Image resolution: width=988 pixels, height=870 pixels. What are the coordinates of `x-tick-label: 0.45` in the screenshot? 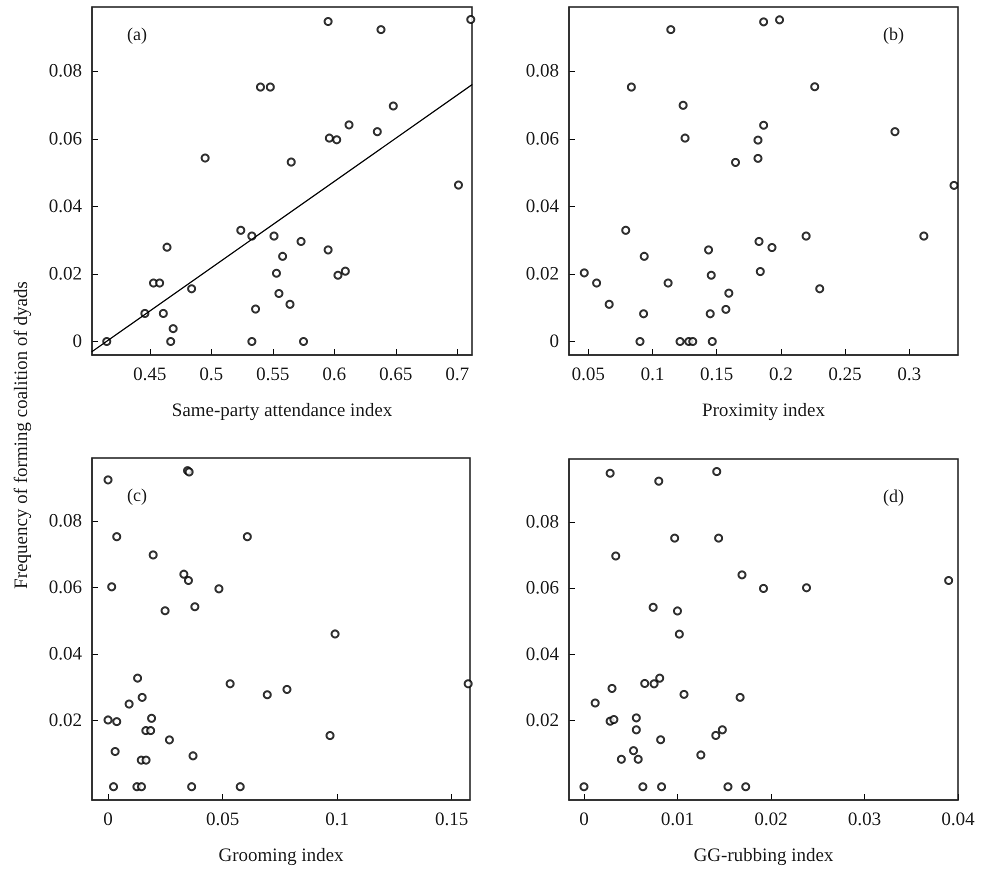 It's located at (149, 374).